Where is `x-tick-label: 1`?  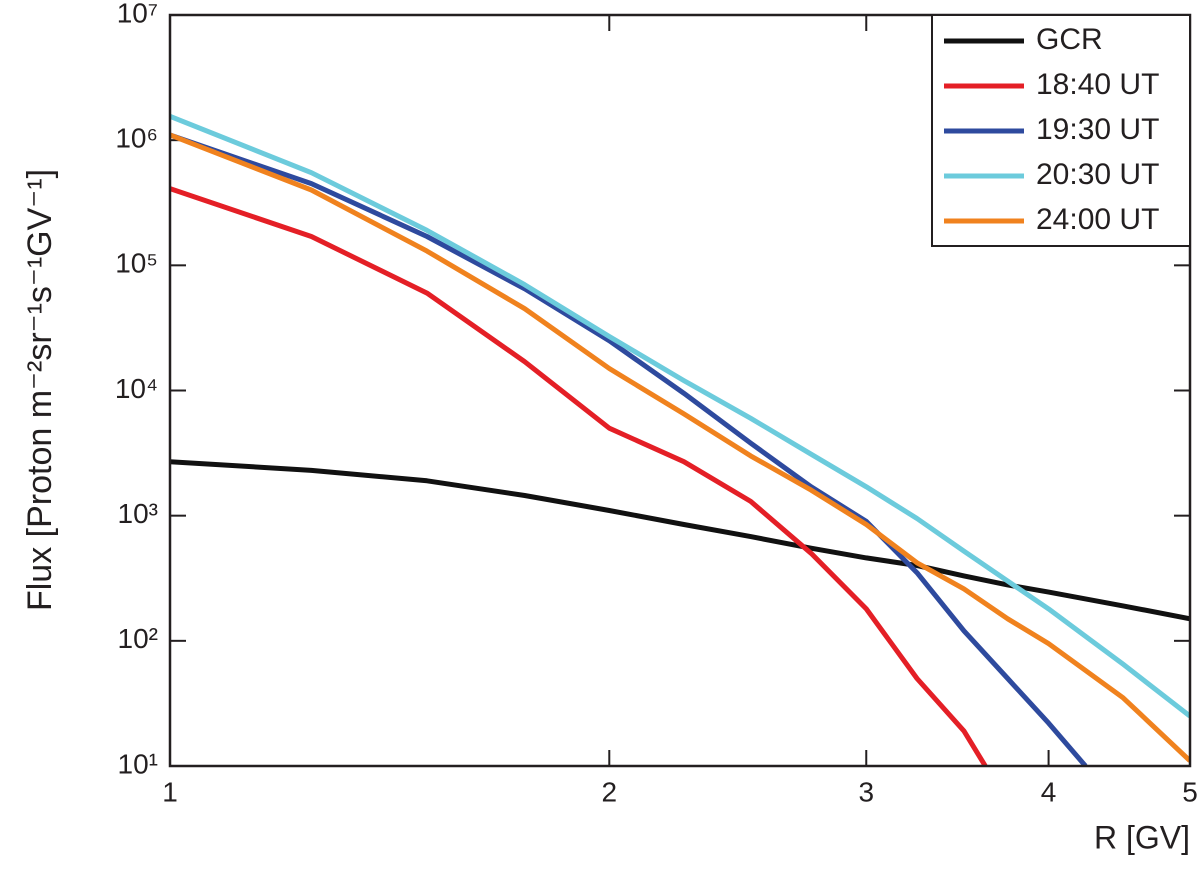 x-tick-label: 1 is located at coordinates (170, 791).